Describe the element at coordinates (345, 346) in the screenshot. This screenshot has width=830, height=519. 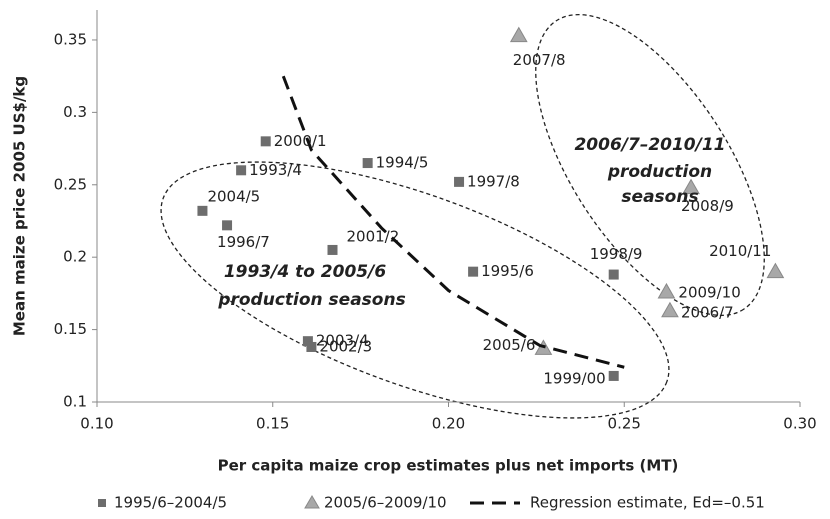
I see `point-label: 2002/3` at that location.